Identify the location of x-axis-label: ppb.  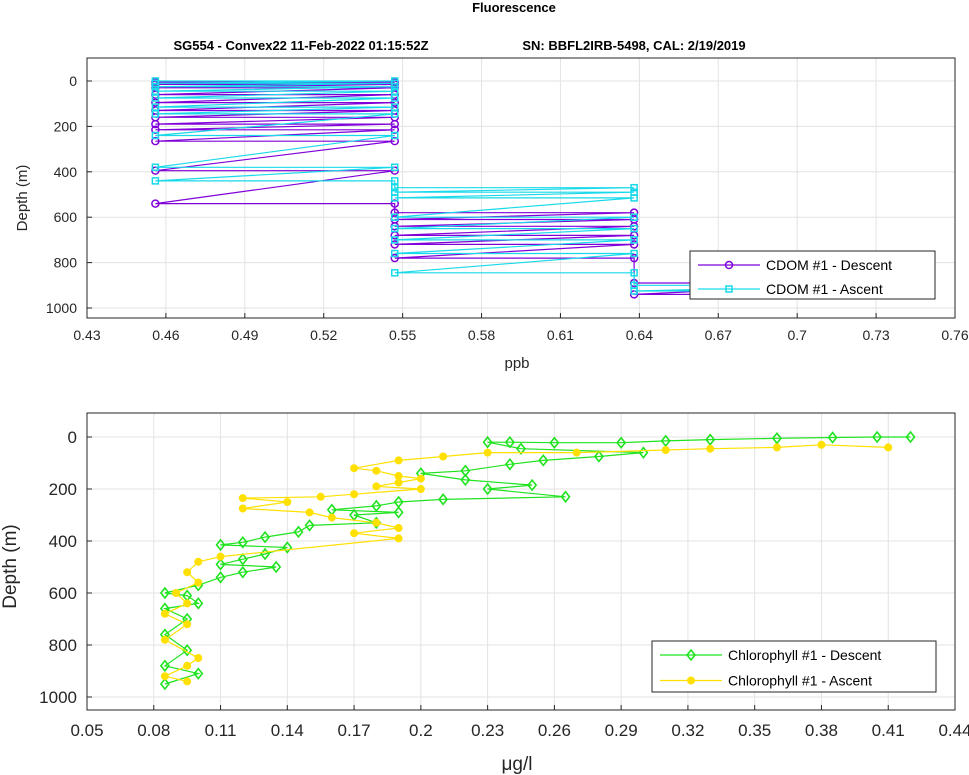
(516, 363).